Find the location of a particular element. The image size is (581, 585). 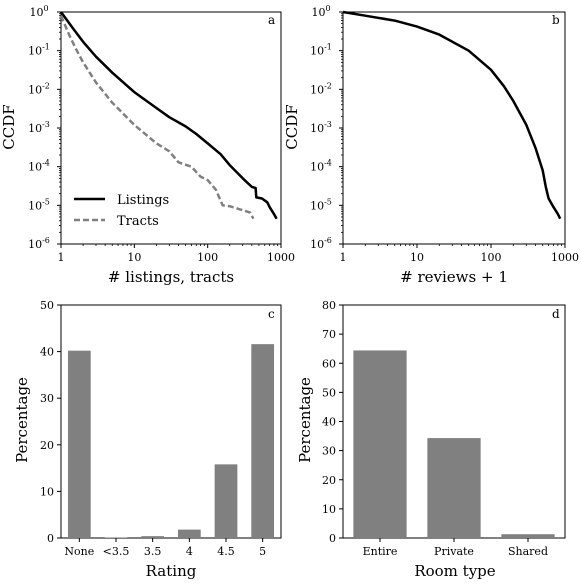

y-tick-label: 70 is located at coordinates (329, 334).